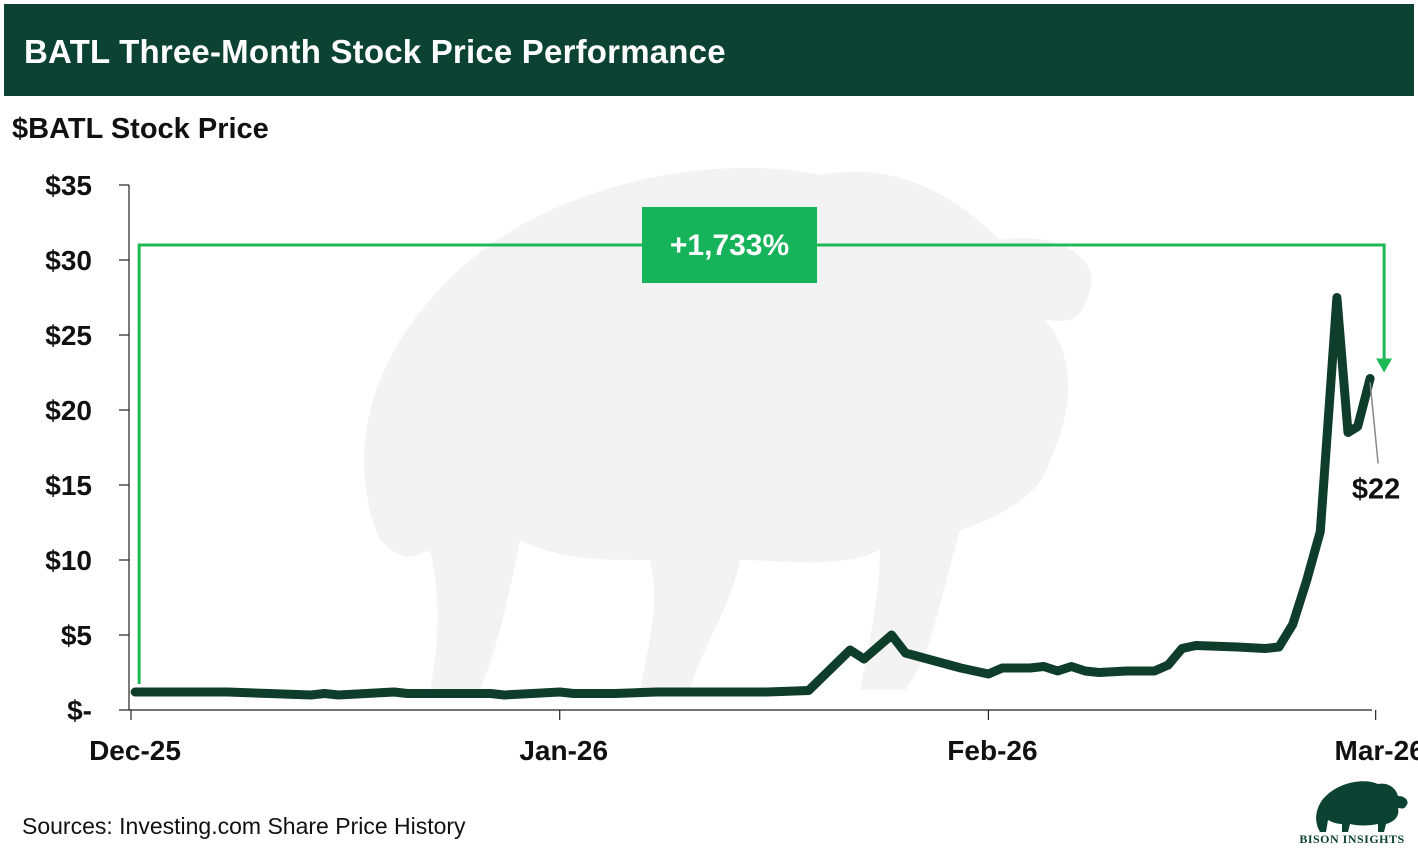 This screenshot has height=856, width=1418. What do you see at coordinates (1384, 365) in the screenshot?
I see `gain-arrow-head` at bounding box center [1384, 365].